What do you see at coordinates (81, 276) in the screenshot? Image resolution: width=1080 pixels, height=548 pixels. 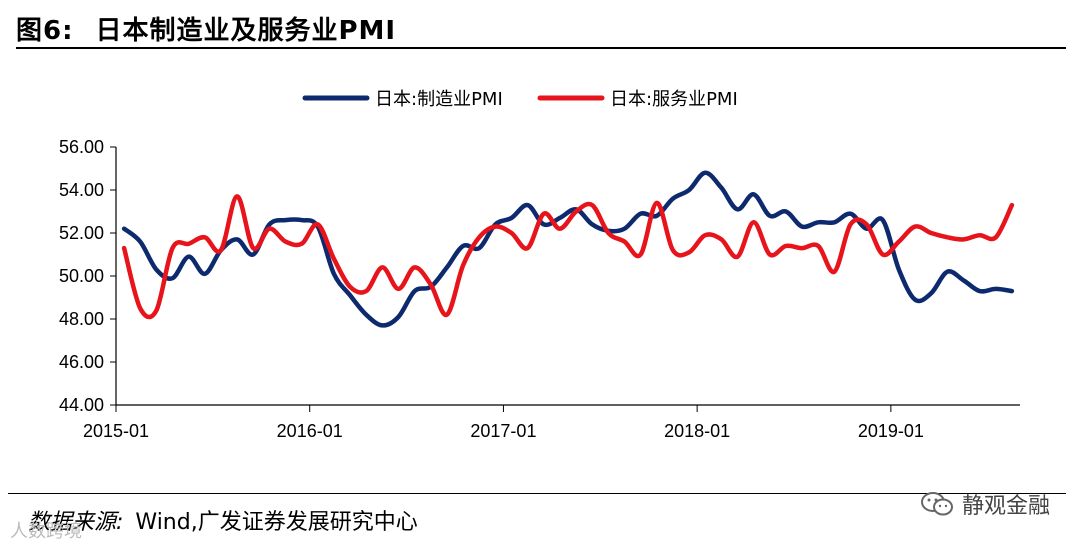 I see `y-tick-label: 50.00` at bounding box center [81, 276].